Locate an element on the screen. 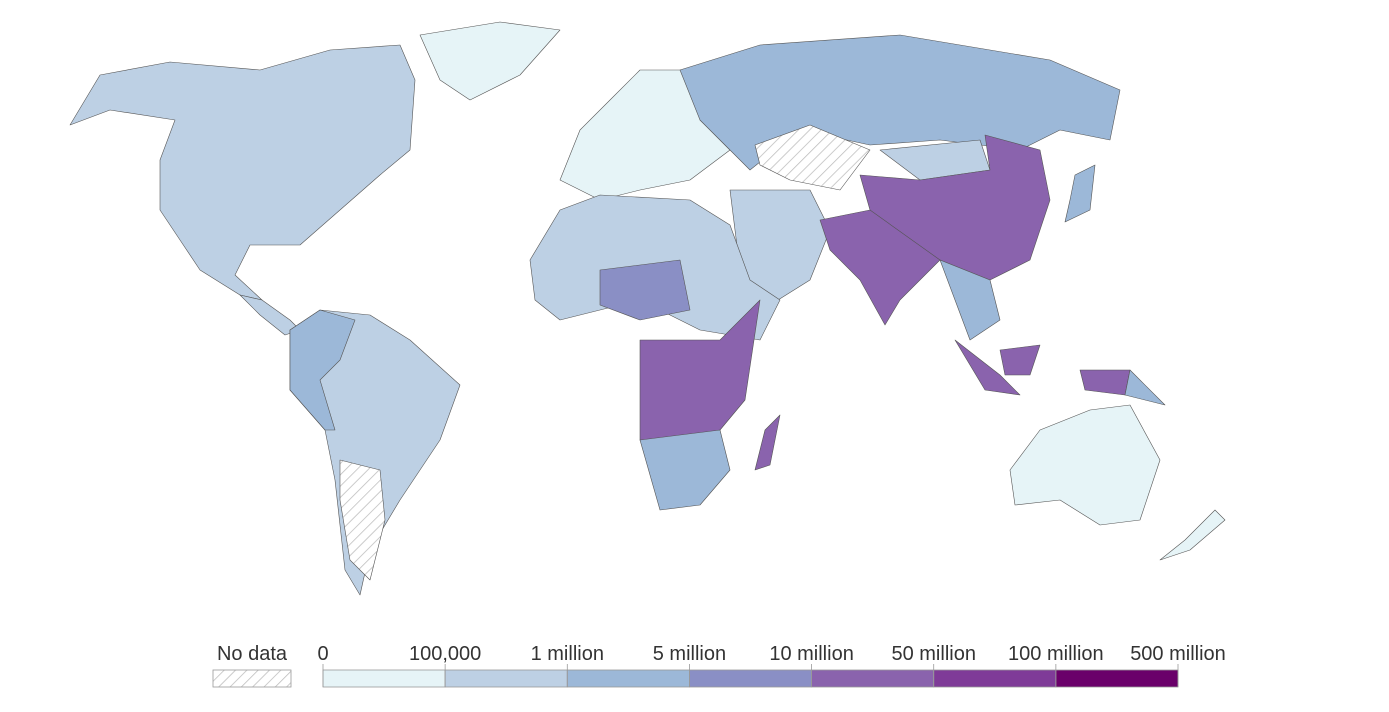  japan is located at coordinates (1080, 193).